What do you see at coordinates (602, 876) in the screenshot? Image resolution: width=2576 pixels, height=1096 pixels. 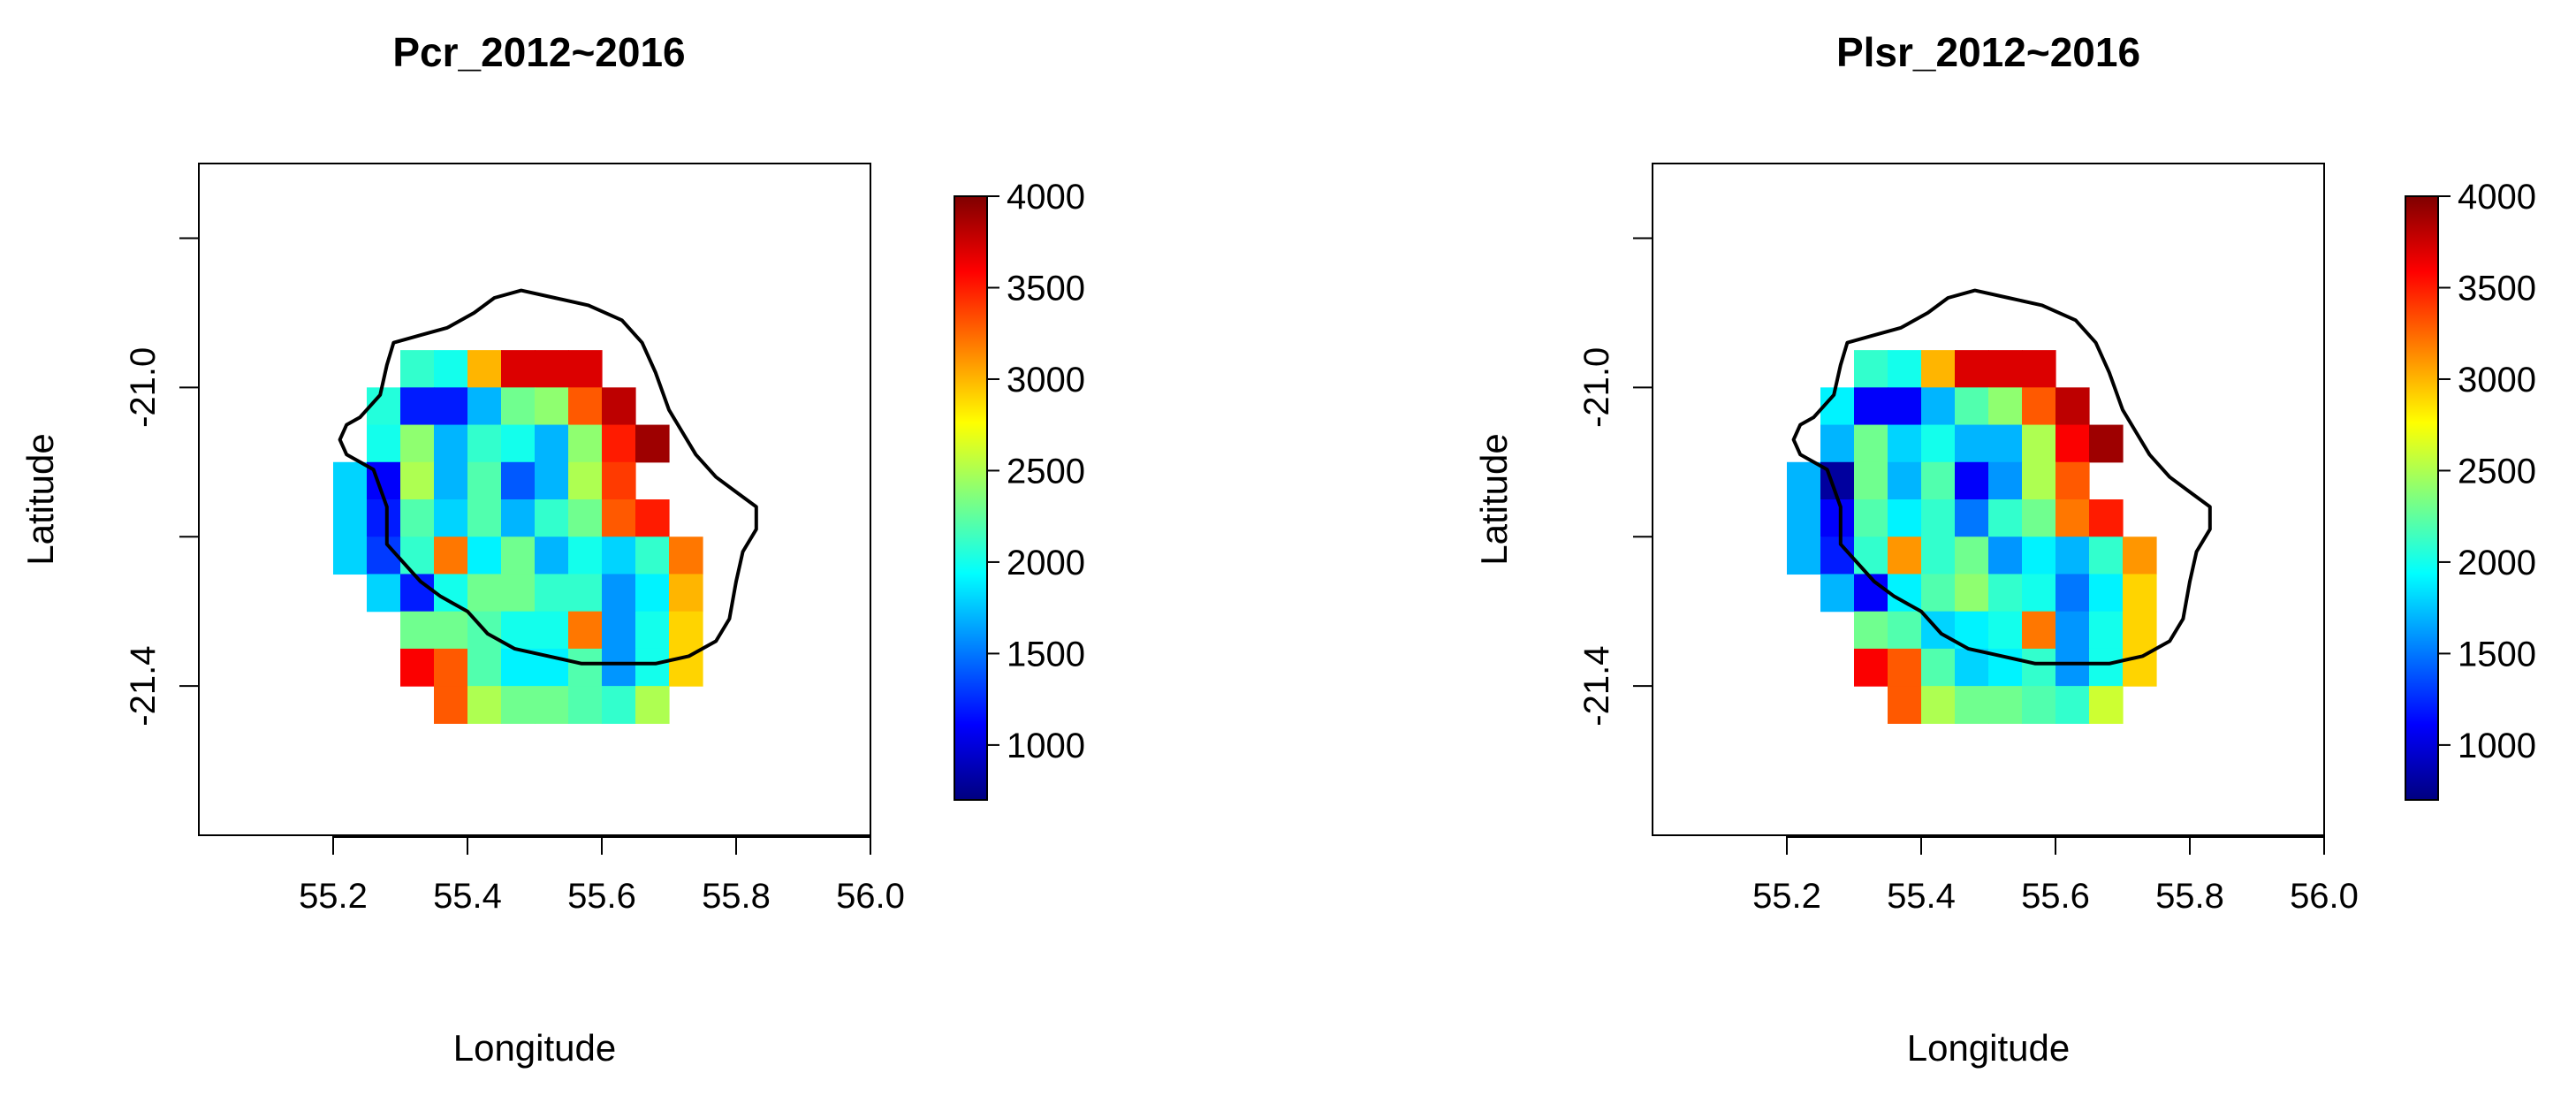 I see `x-axis: 55.2 55.4 55.6 55.8 56.0` at bounding box center [602, 876].